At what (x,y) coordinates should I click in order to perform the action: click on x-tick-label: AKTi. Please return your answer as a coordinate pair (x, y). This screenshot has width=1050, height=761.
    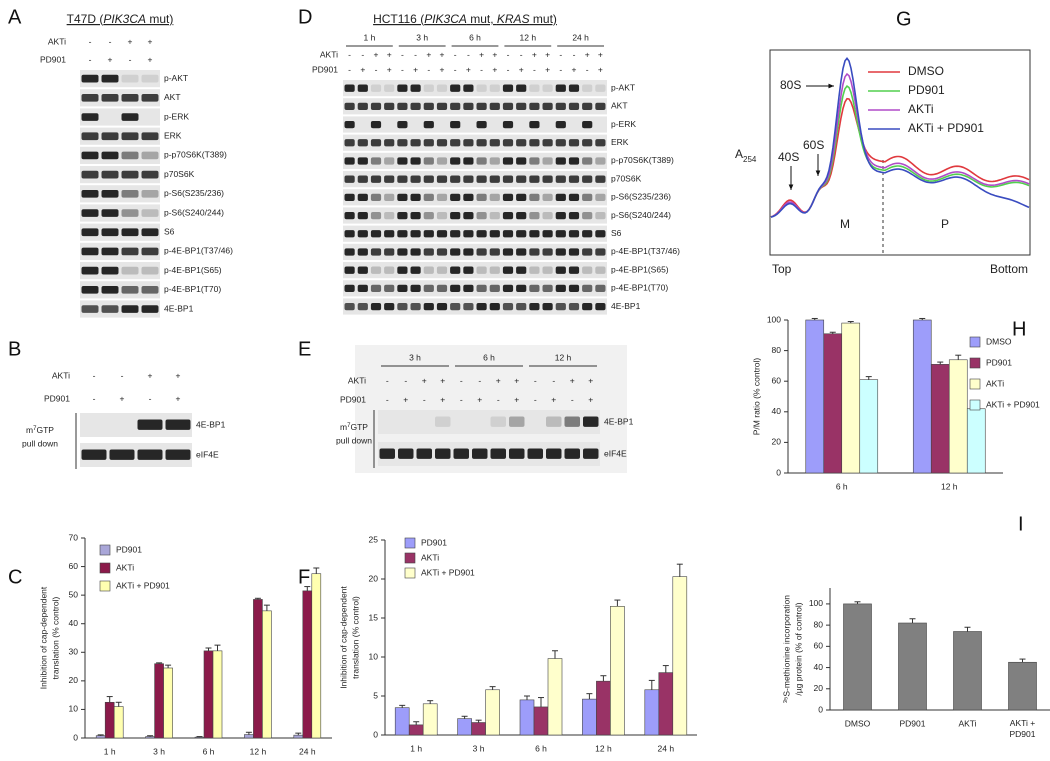
    Looking at the image, I should click on (967, 723).